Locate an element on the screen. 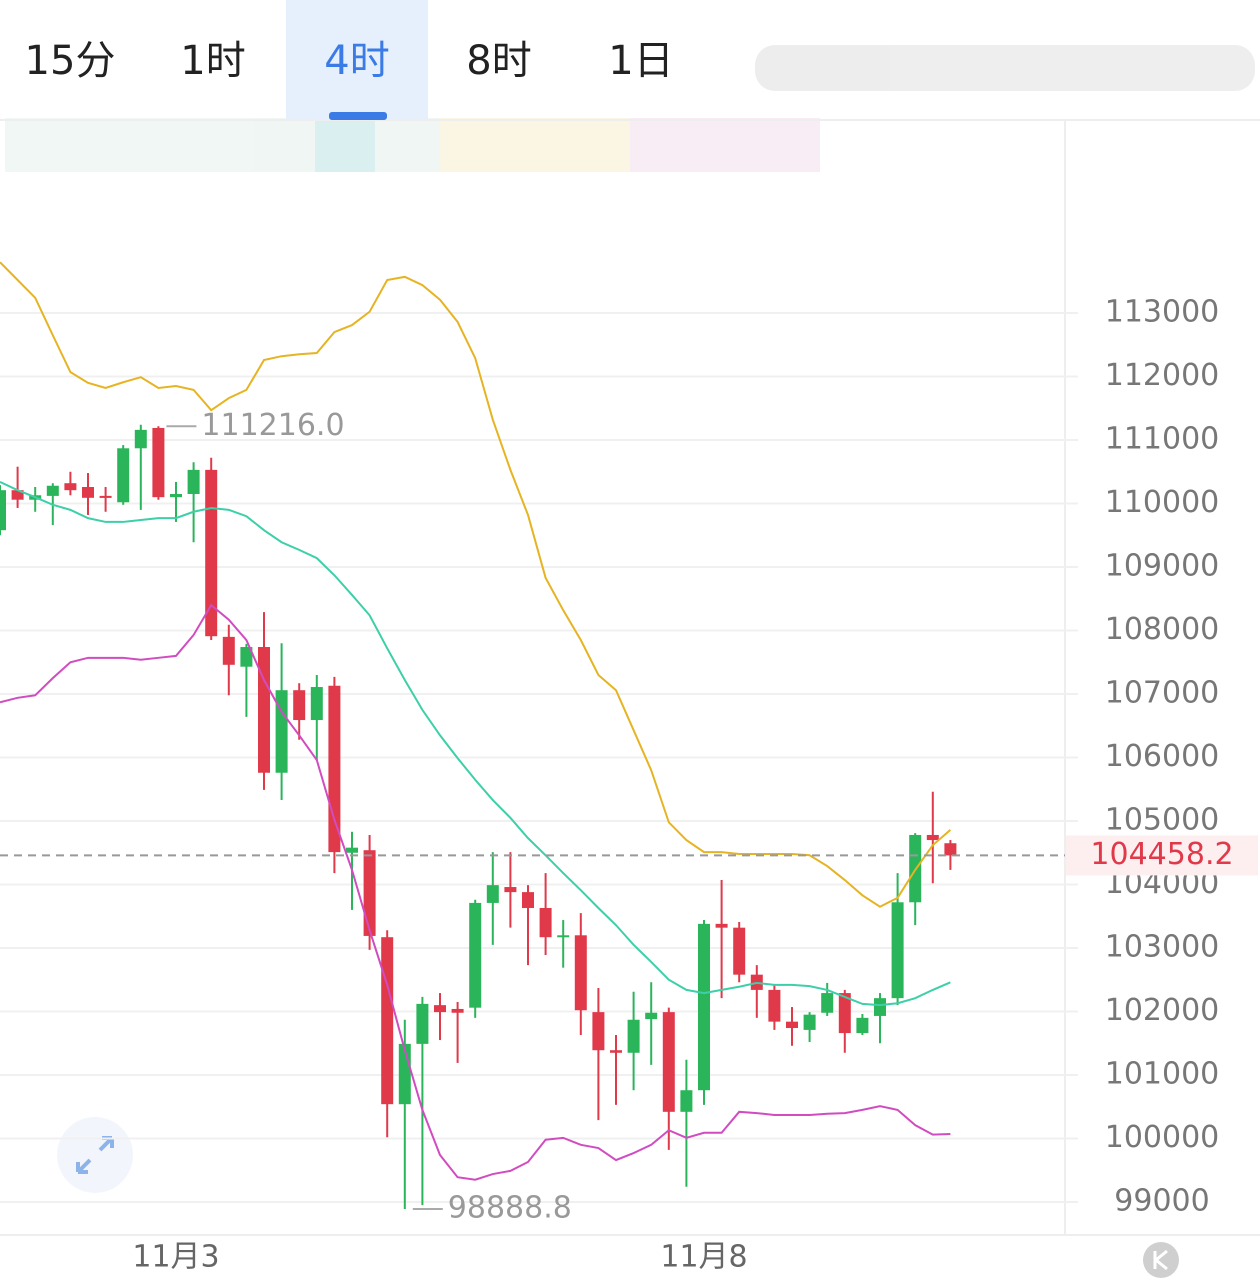 The image size is (1260, 1283). y-tick-label: 100000 is located at coordinates (1162, 1137).